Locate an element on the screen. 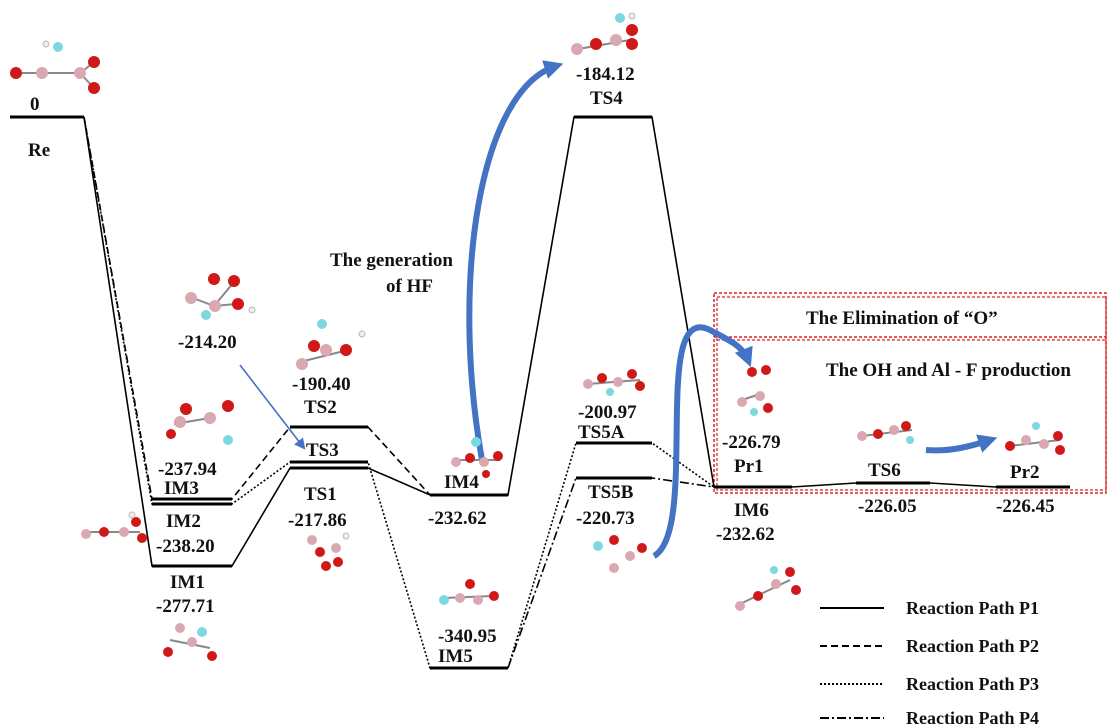 The width and height of the screenshot is (1108, 728). label-ts5b: TS5B is located at coordinates (611, 492).